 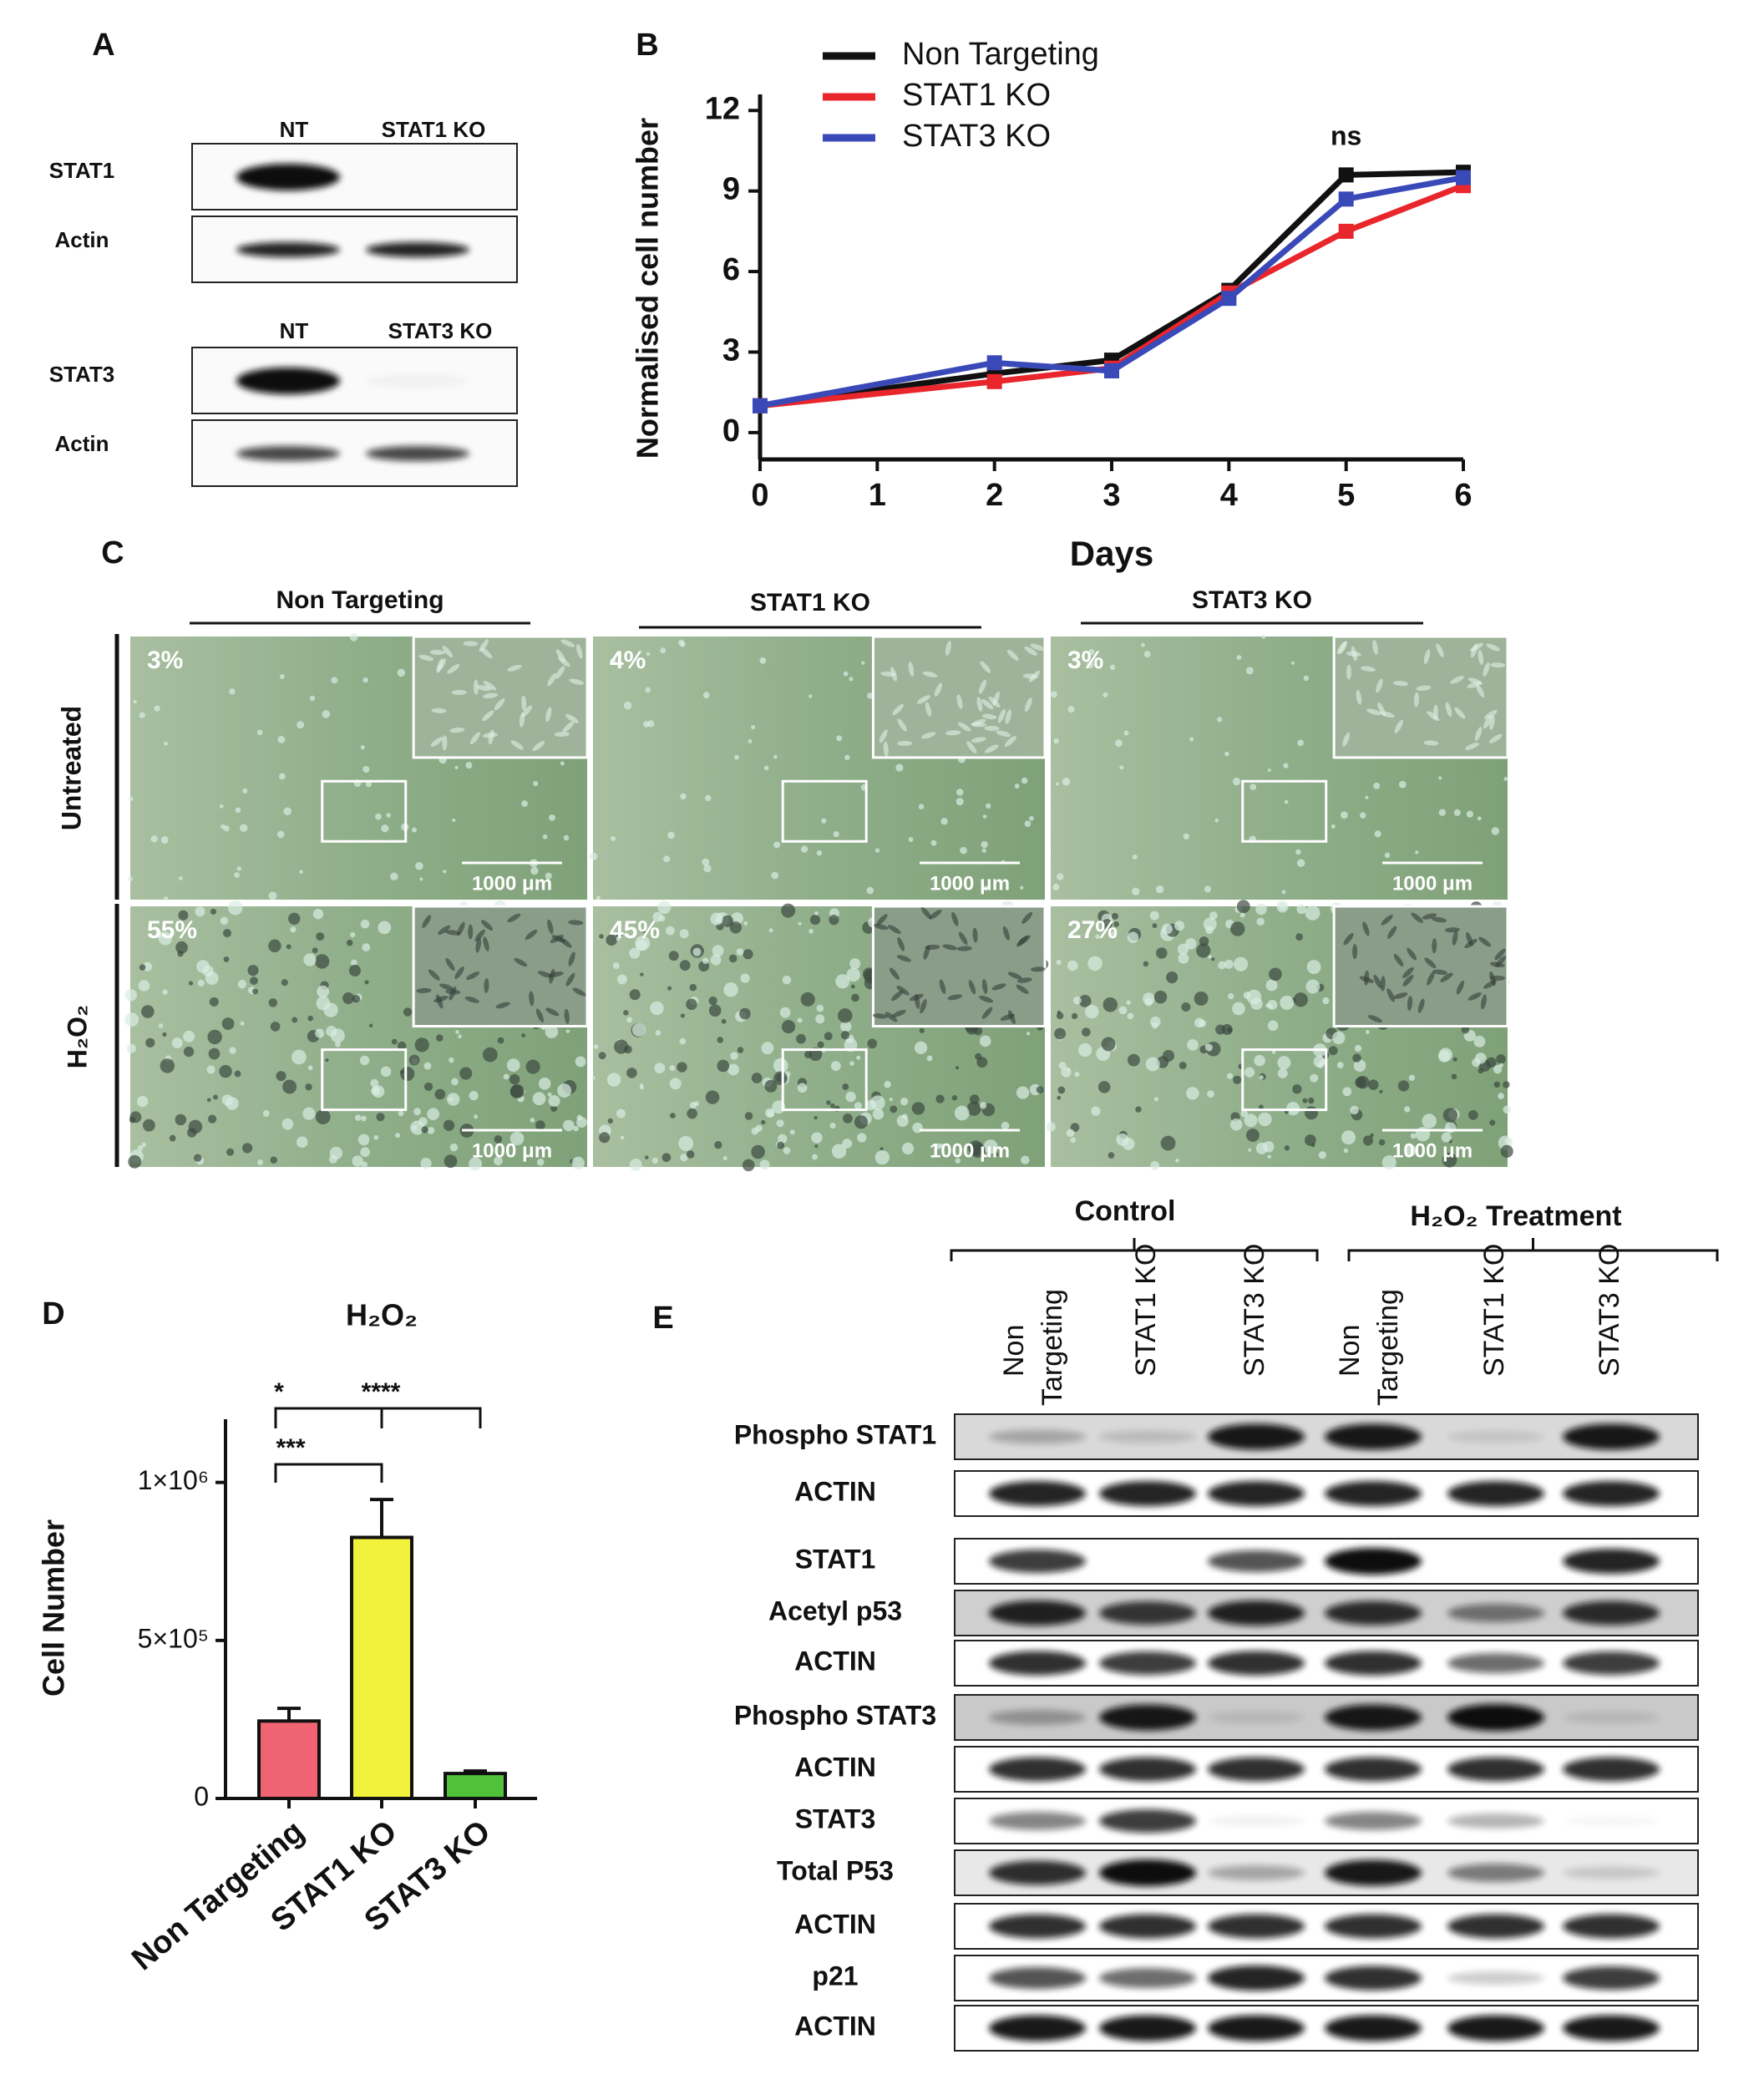 I want to click on y-tick-label: 0, so click(x=731, y=431).